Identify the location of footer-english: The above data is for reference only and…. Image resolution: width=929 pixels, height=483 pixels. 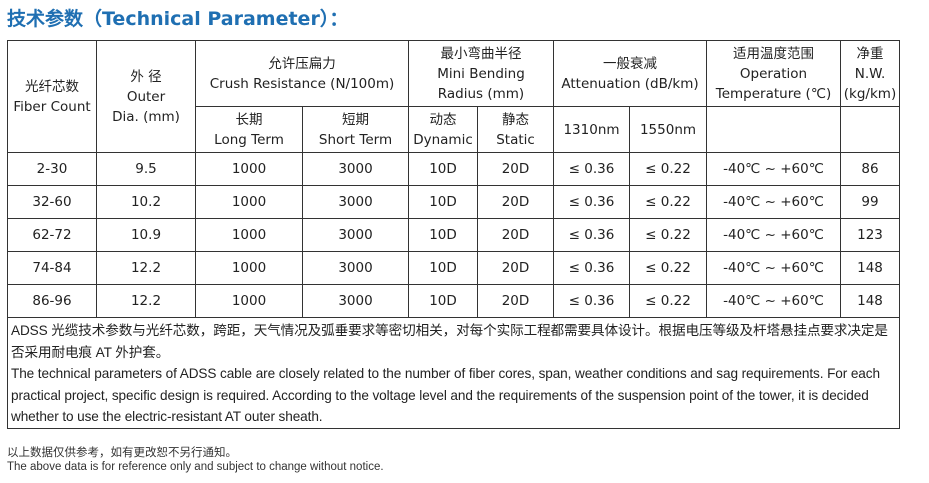
(195, 467).